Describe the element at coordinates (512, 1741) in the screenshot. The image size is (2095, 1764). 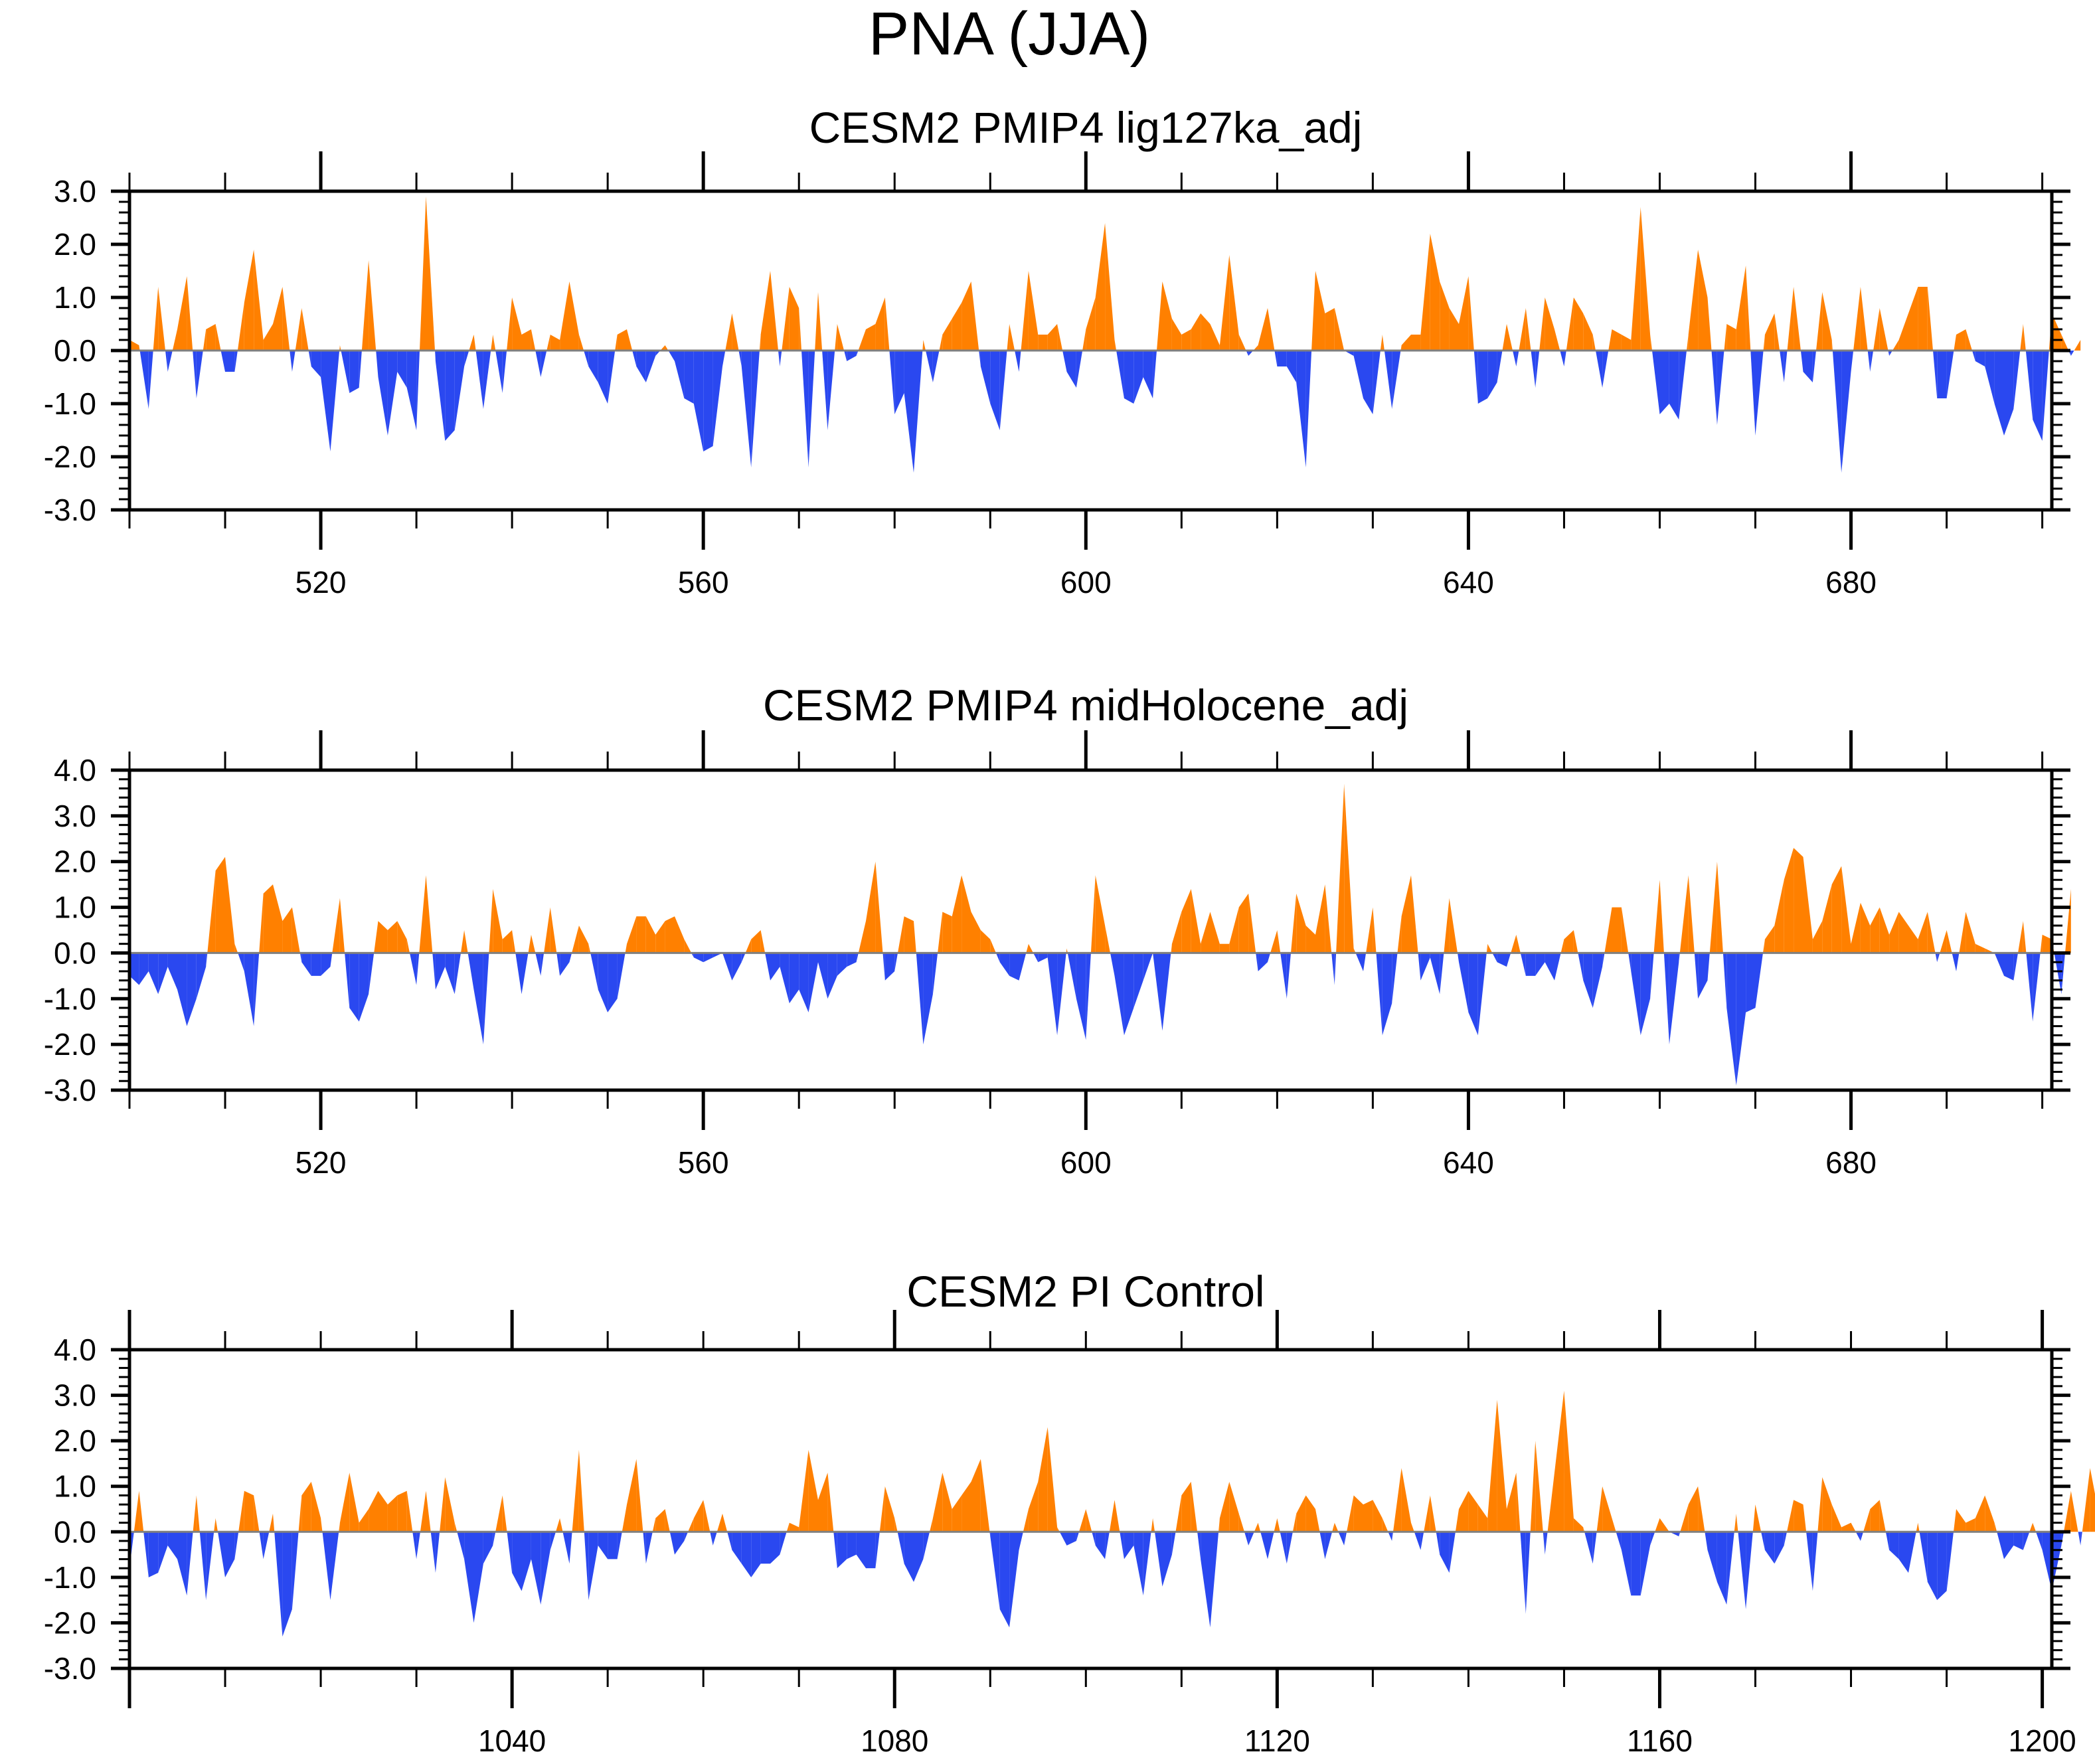
I see `x-tick-label: 1040` at that location.